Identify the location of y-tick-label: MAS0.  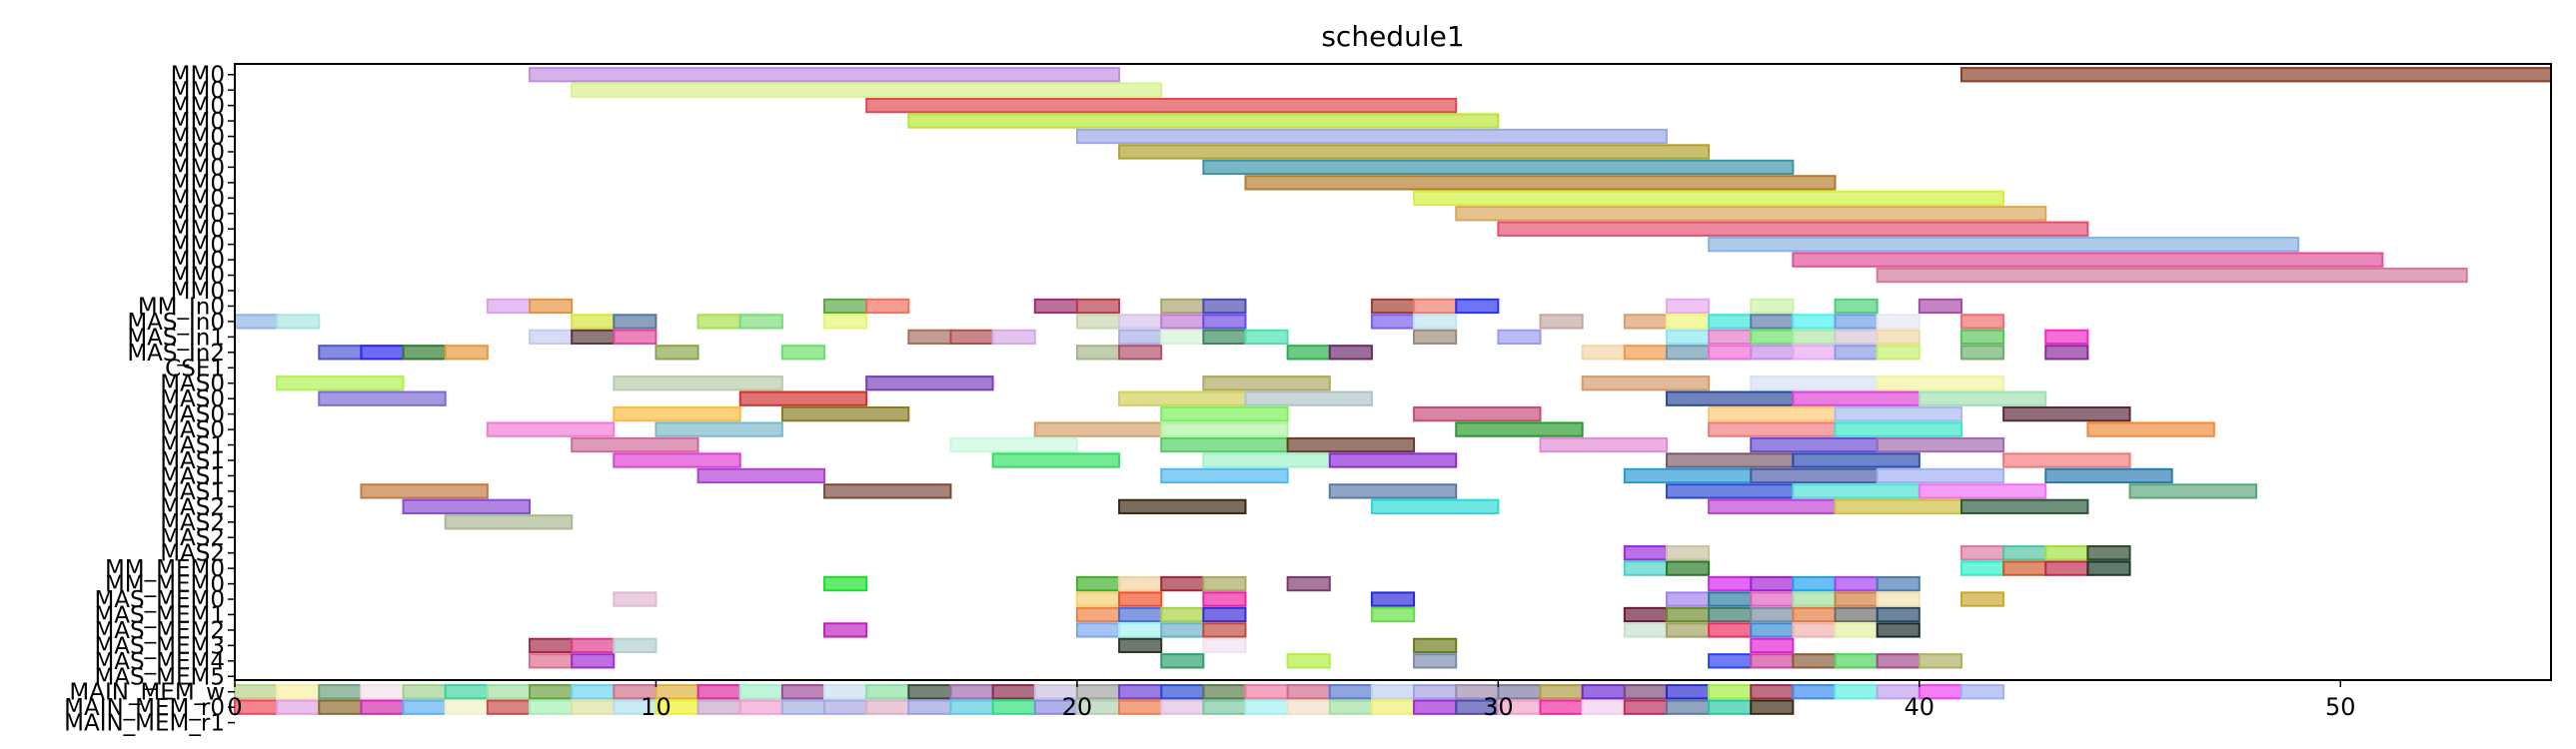
(192, 399).